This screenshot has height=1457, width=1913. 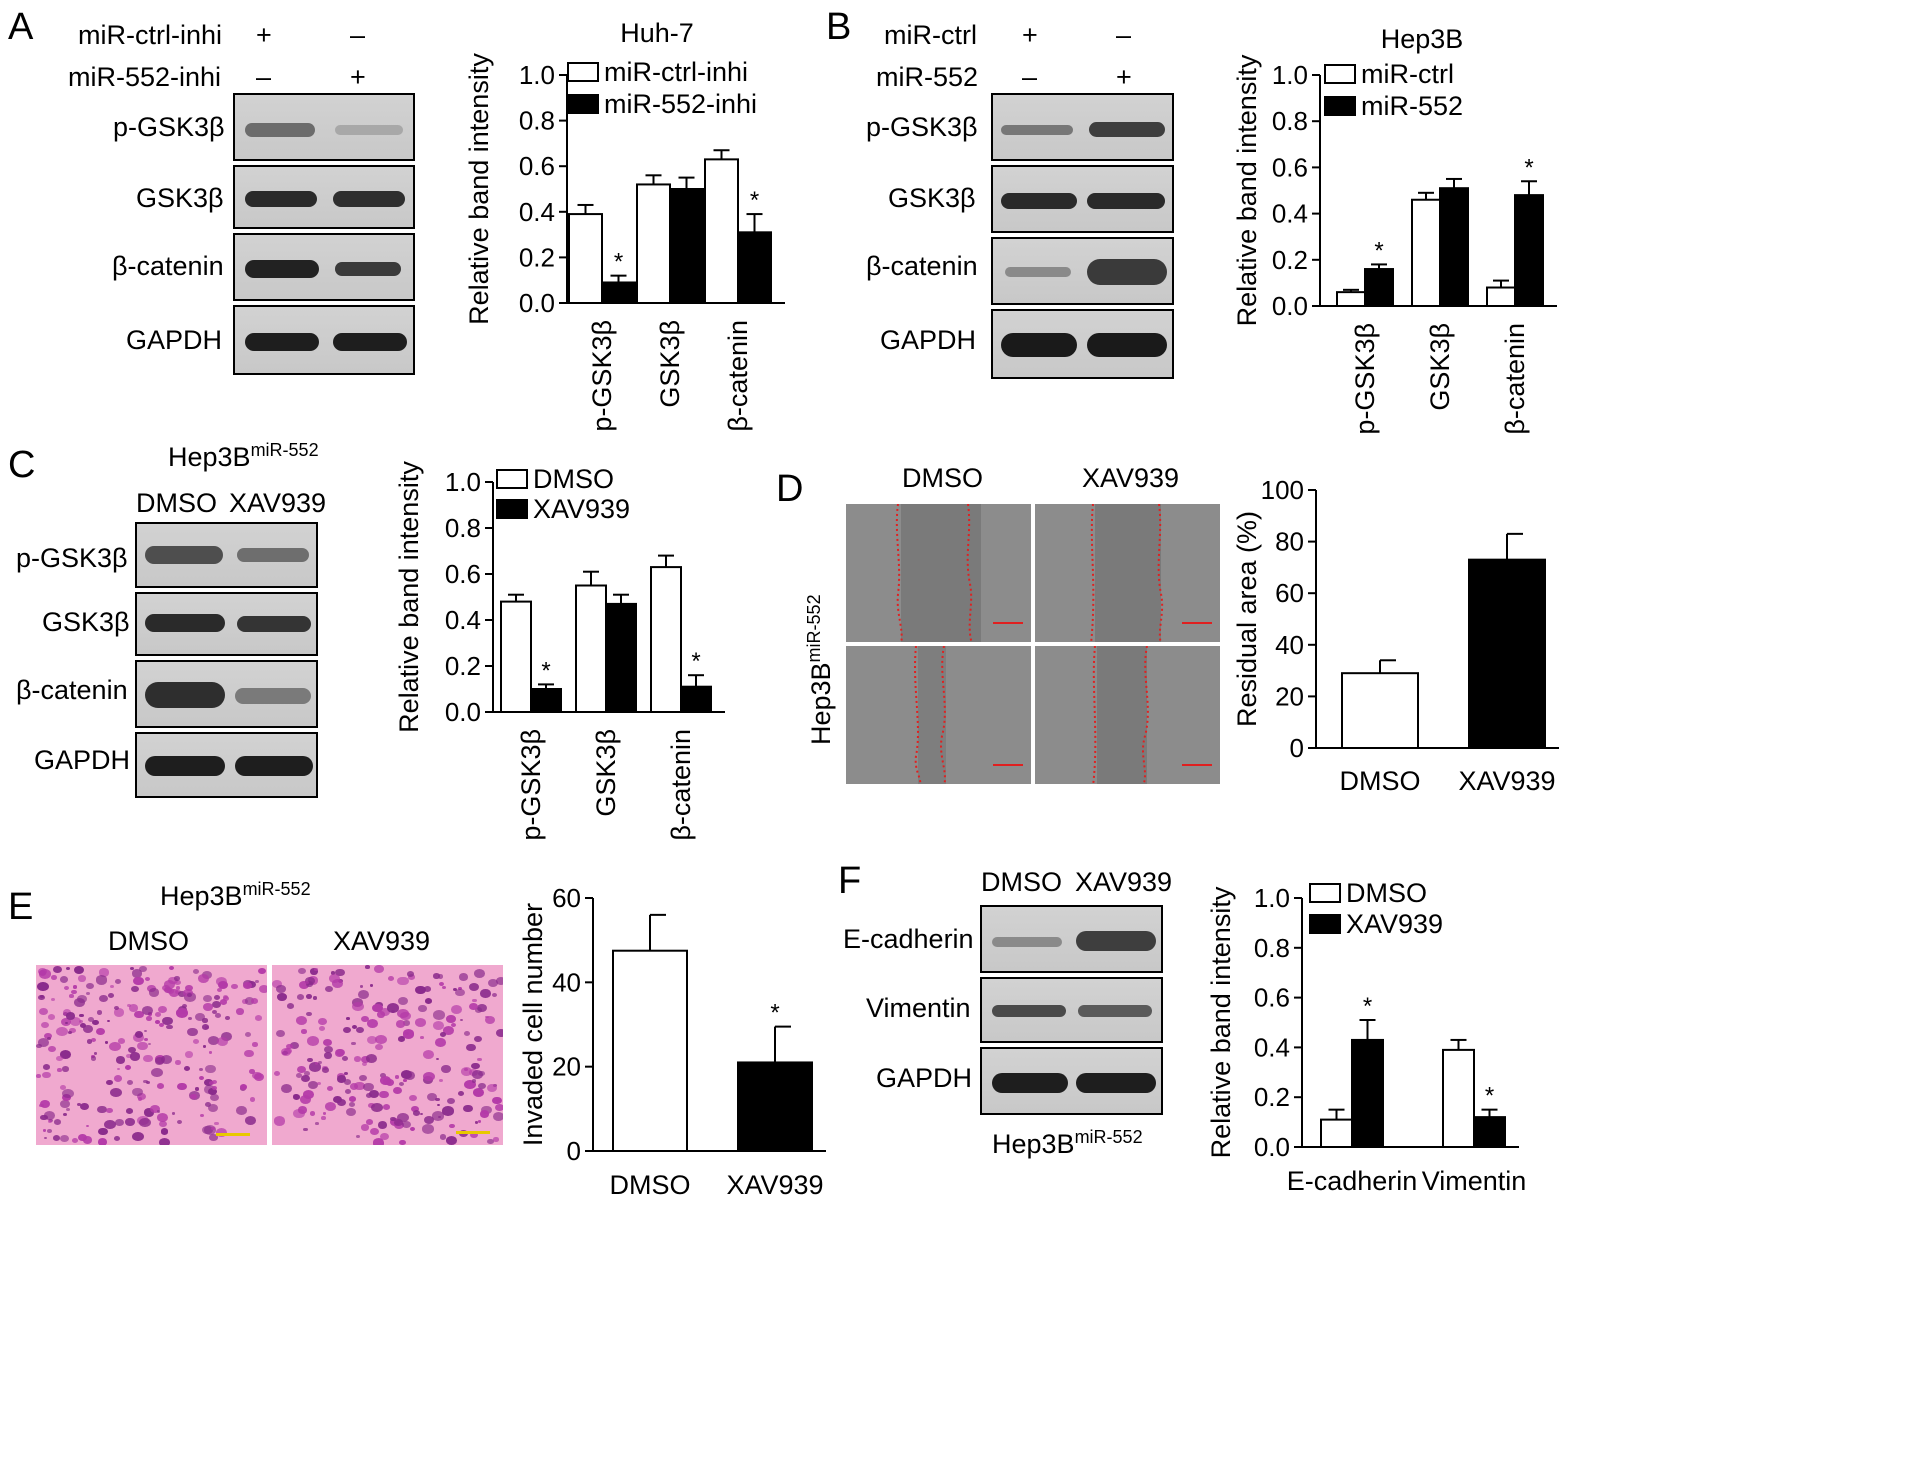 What do you see at coordinates (1067, 1143) in the screenshot?
I see `panel-f-cell-line: Hep3BmiR-552` at bounding box center [1067, 1143].